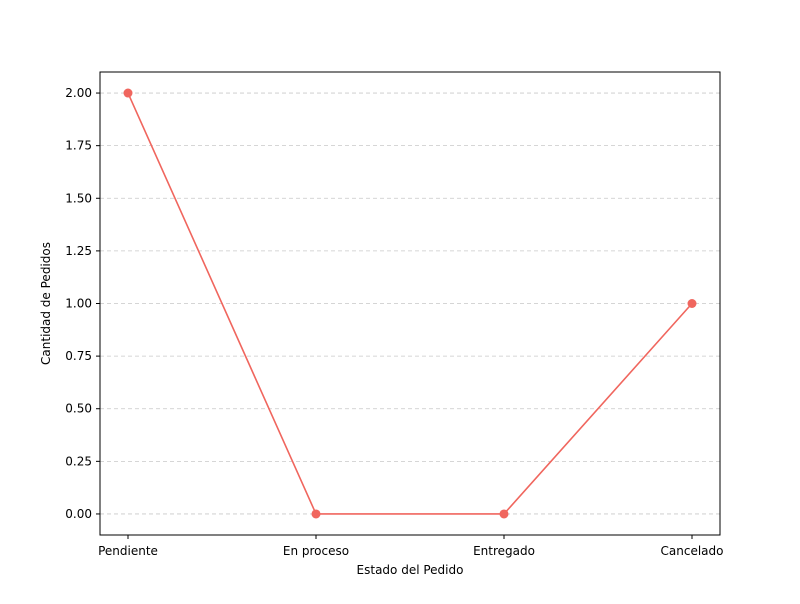 The height and width of the screenshot is (604, 800). What do you see at coordinates (78, 304) in the screenshot?
I see `y-tick-label: 1.00` at bounding box center [78, 304].